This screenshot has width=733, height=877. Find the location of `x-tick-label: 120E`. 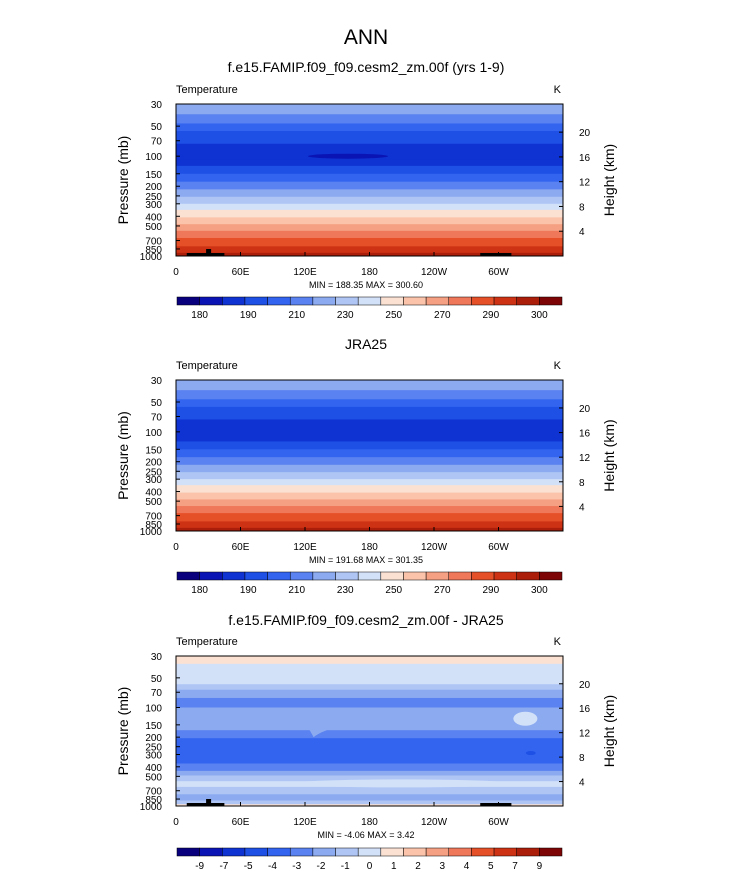

x-tick-label: 120E is located at coordinates (305, 822).